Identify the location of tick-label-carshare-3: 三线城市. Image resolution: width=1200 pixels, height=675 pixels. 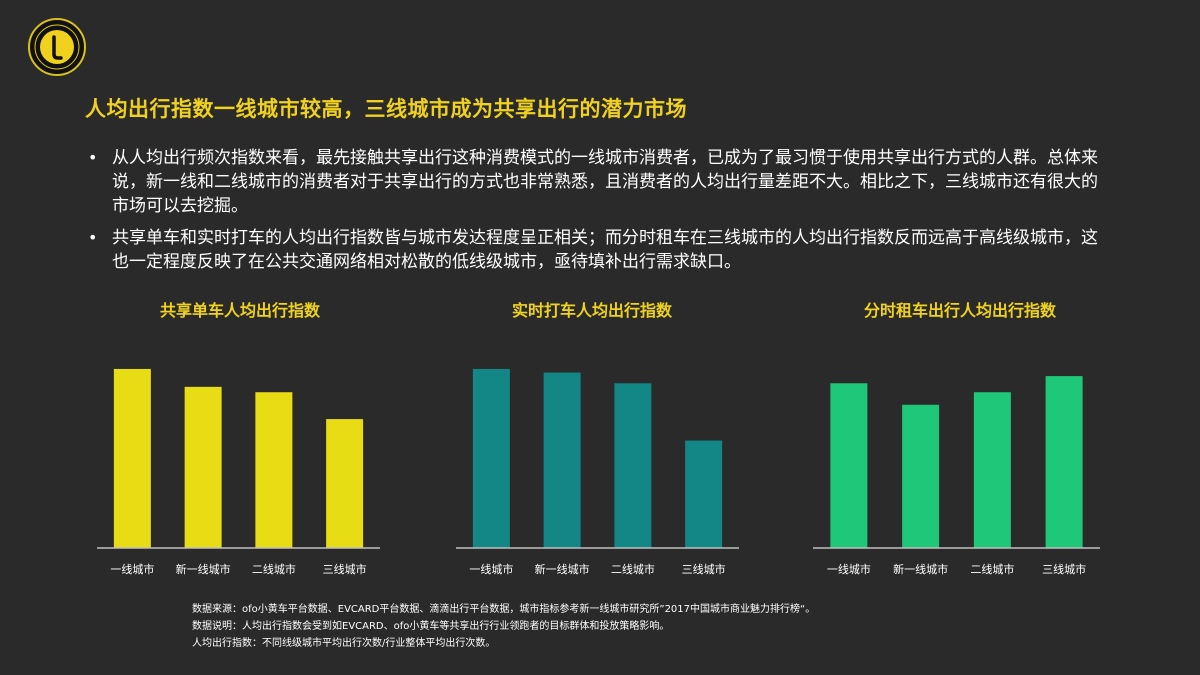
(1064, 569).